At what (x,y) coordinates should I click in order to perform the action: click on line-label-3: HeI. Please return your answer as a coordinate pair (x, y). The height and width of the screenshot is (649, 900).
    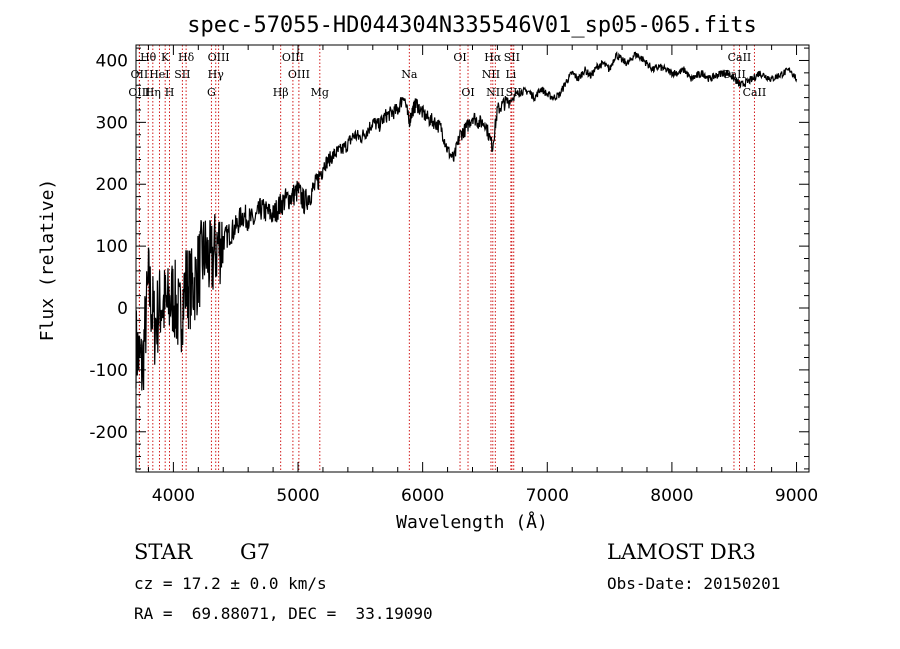
    Looking at the image, I should click on (159, 74).